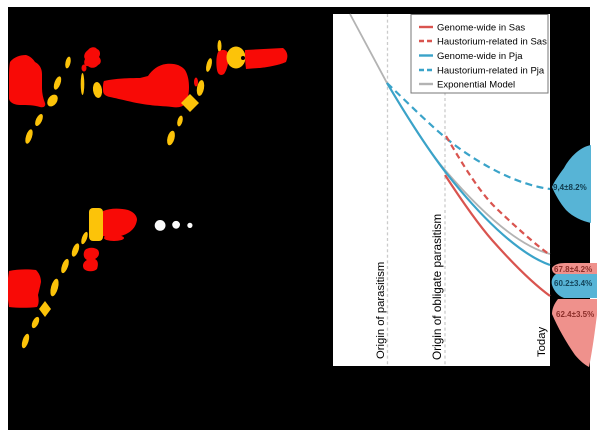 The width and height of the screenshot is (600, 446). Describe the element at coordinates (492, 42) in the screenshot. I see `svg-text: Haustorium-related in Sas` at that location.